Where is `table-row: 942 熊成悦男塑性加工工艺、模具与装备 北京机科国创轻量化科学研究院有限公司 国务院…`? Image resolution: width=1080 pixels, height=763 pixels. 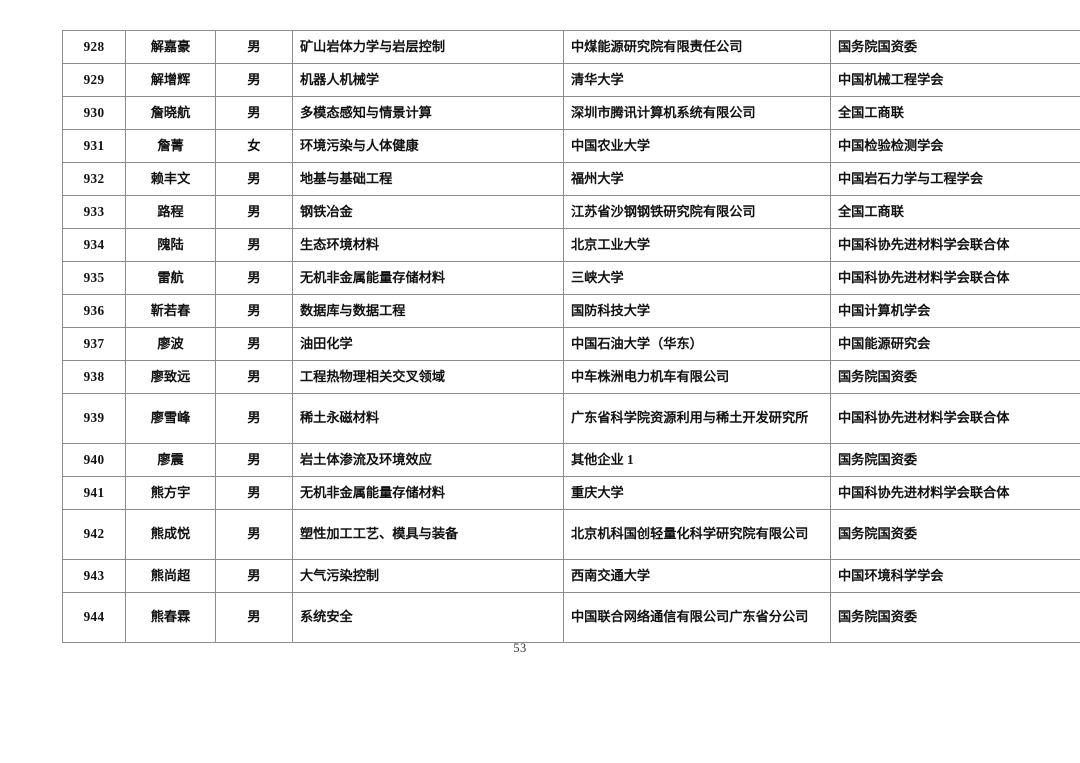 table-row: 942 熊成悦男塑性加工工艺、模具与装备 北京机科国创轻量化科学研究院有限公司 国务院… is located at coordinates (571, 534).